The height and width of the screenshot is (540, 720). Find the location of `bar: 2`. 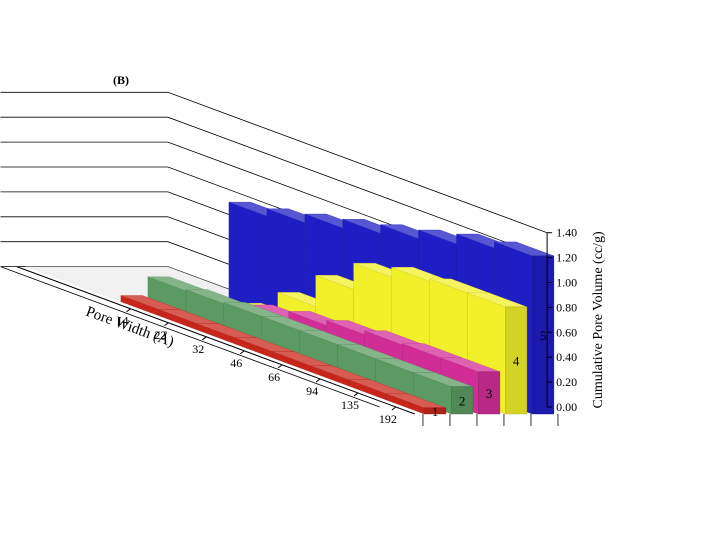

bar: 2 is located at coordinates (443, 393).